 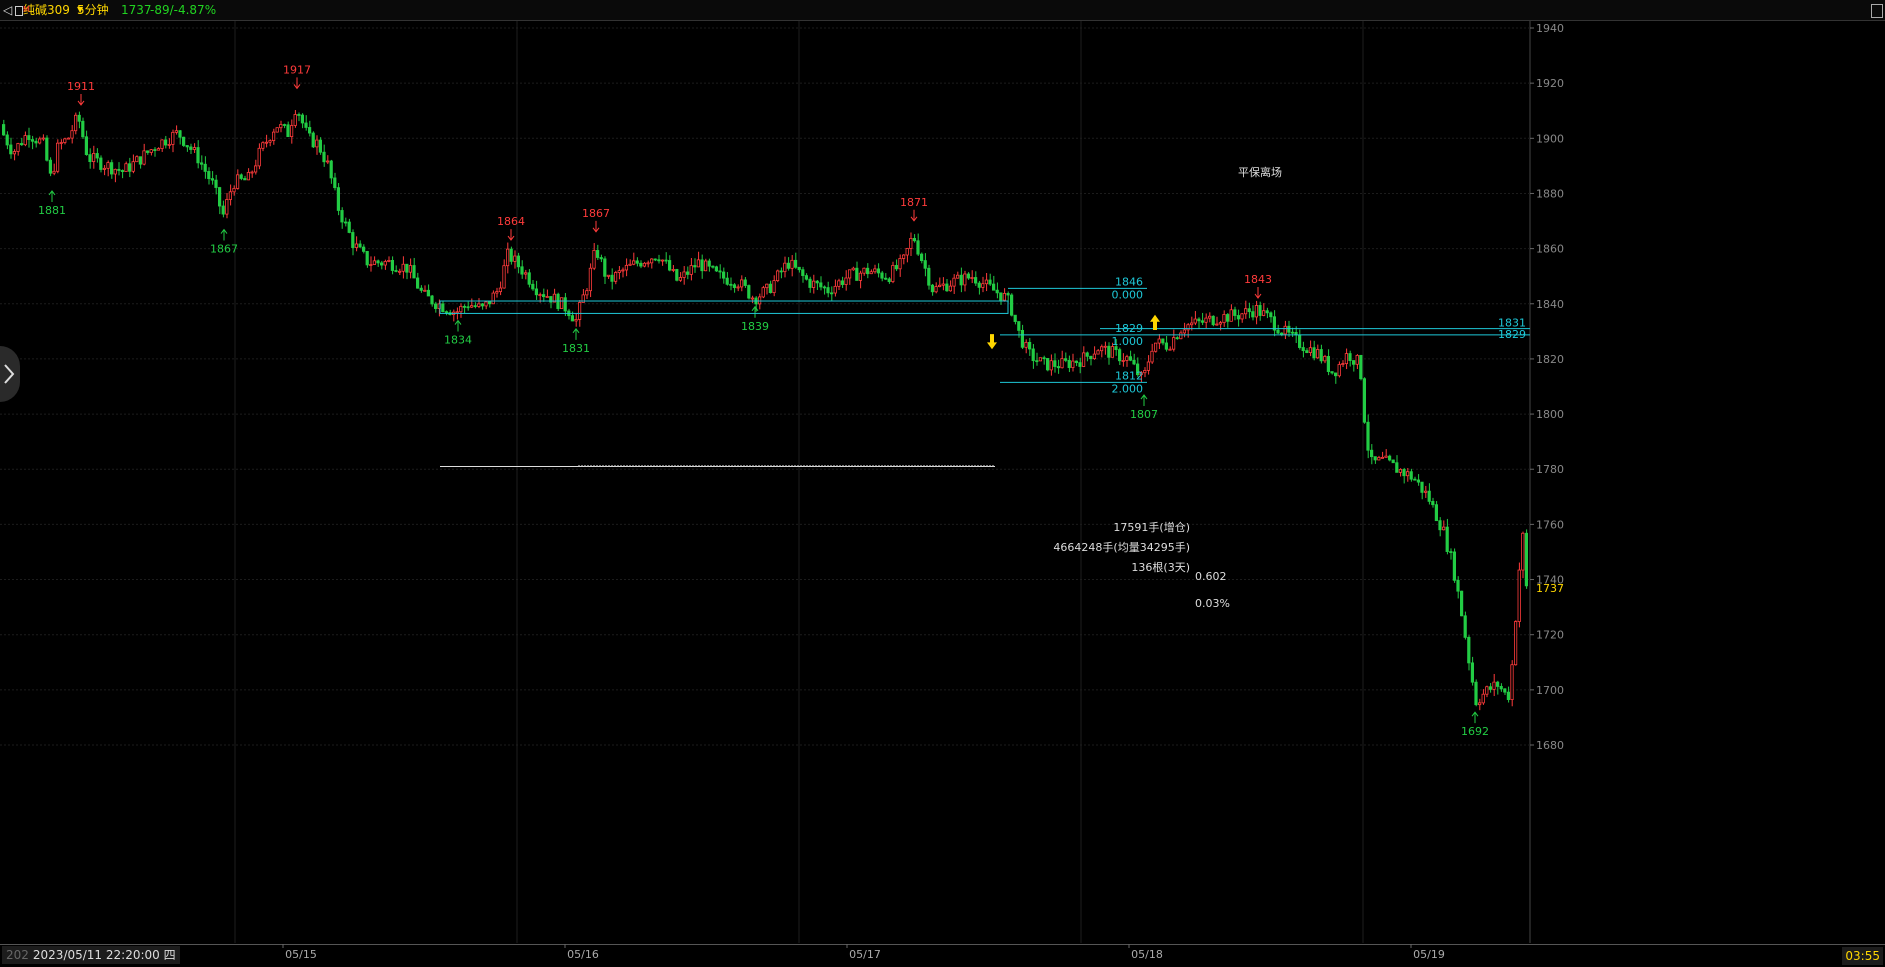 What do you see at coordinates (1144, 414) in the screenshot?
I see `trough-label: 1807` at bounding box center [1144, 414].